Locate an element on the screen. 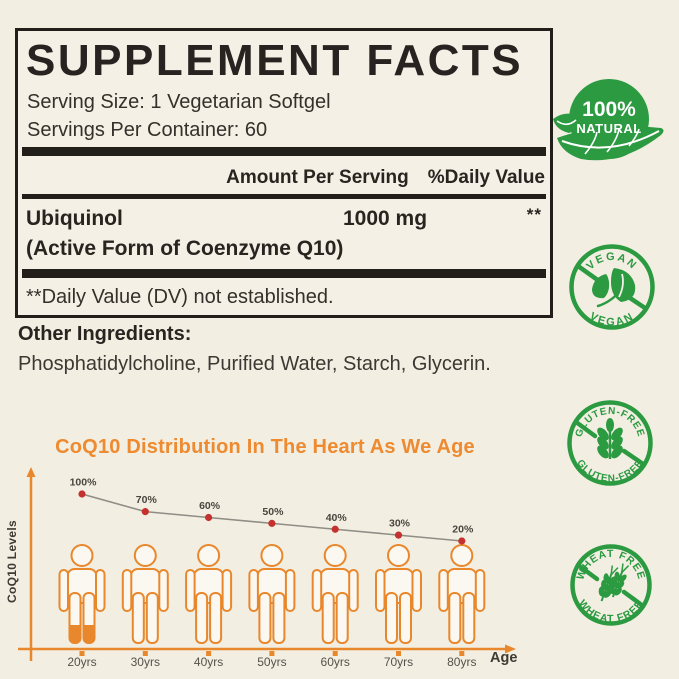 Image resolution: width=679 pixels, height=679 pixels. leaf-vein is located at coordinates (610, 139).